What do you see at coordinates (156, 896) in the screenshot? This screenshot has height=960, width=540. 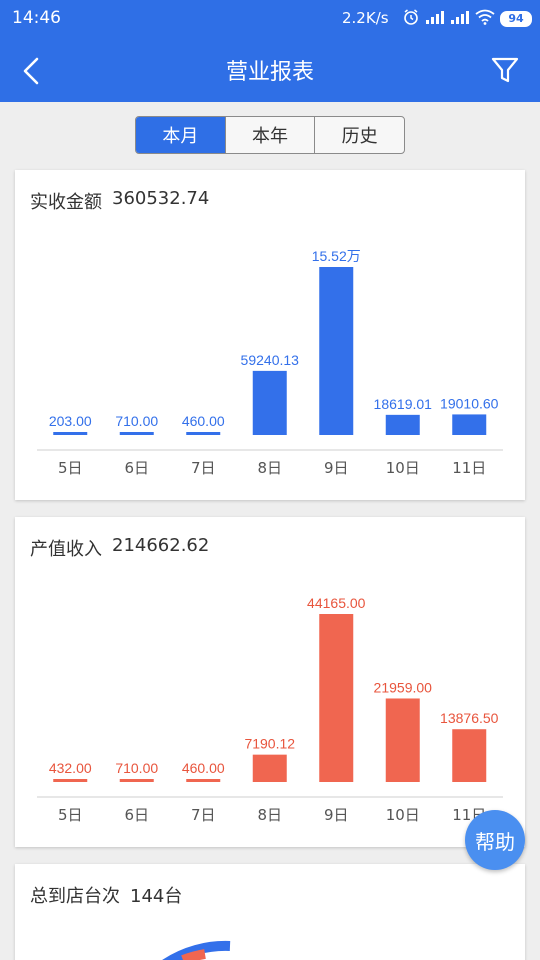 I see `card-total: 144台` at bounding box center [156, 896].